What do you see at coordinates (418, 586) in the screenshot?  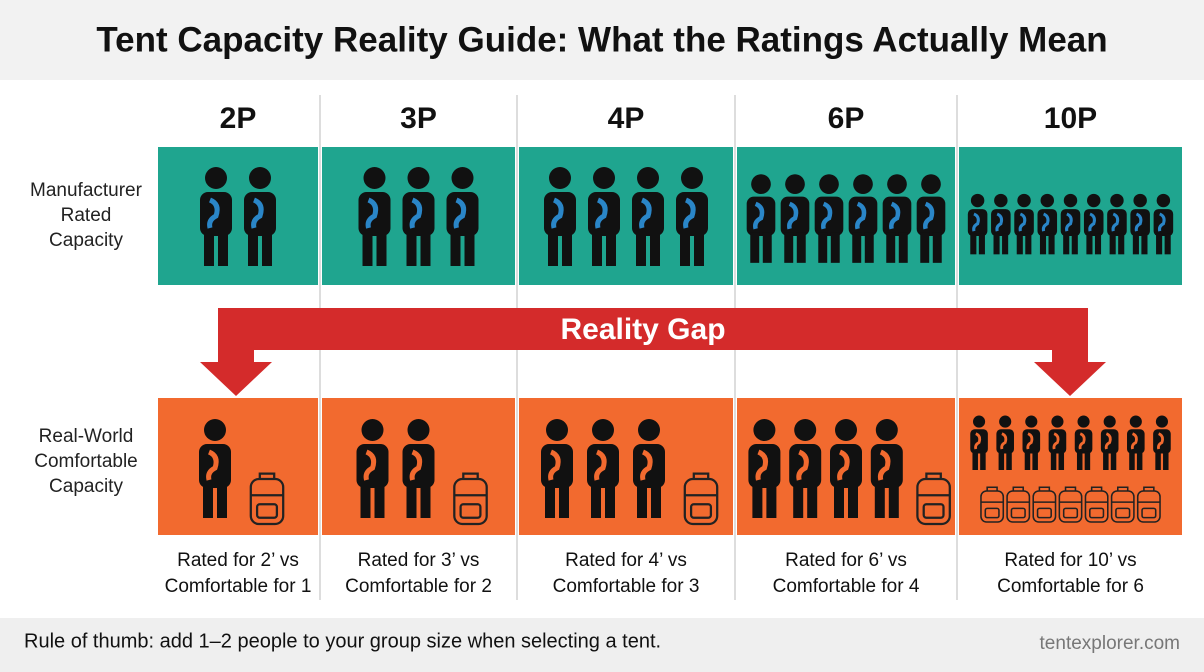 I see `caption: Comfortable for 2` at bounding box center [418, 586].